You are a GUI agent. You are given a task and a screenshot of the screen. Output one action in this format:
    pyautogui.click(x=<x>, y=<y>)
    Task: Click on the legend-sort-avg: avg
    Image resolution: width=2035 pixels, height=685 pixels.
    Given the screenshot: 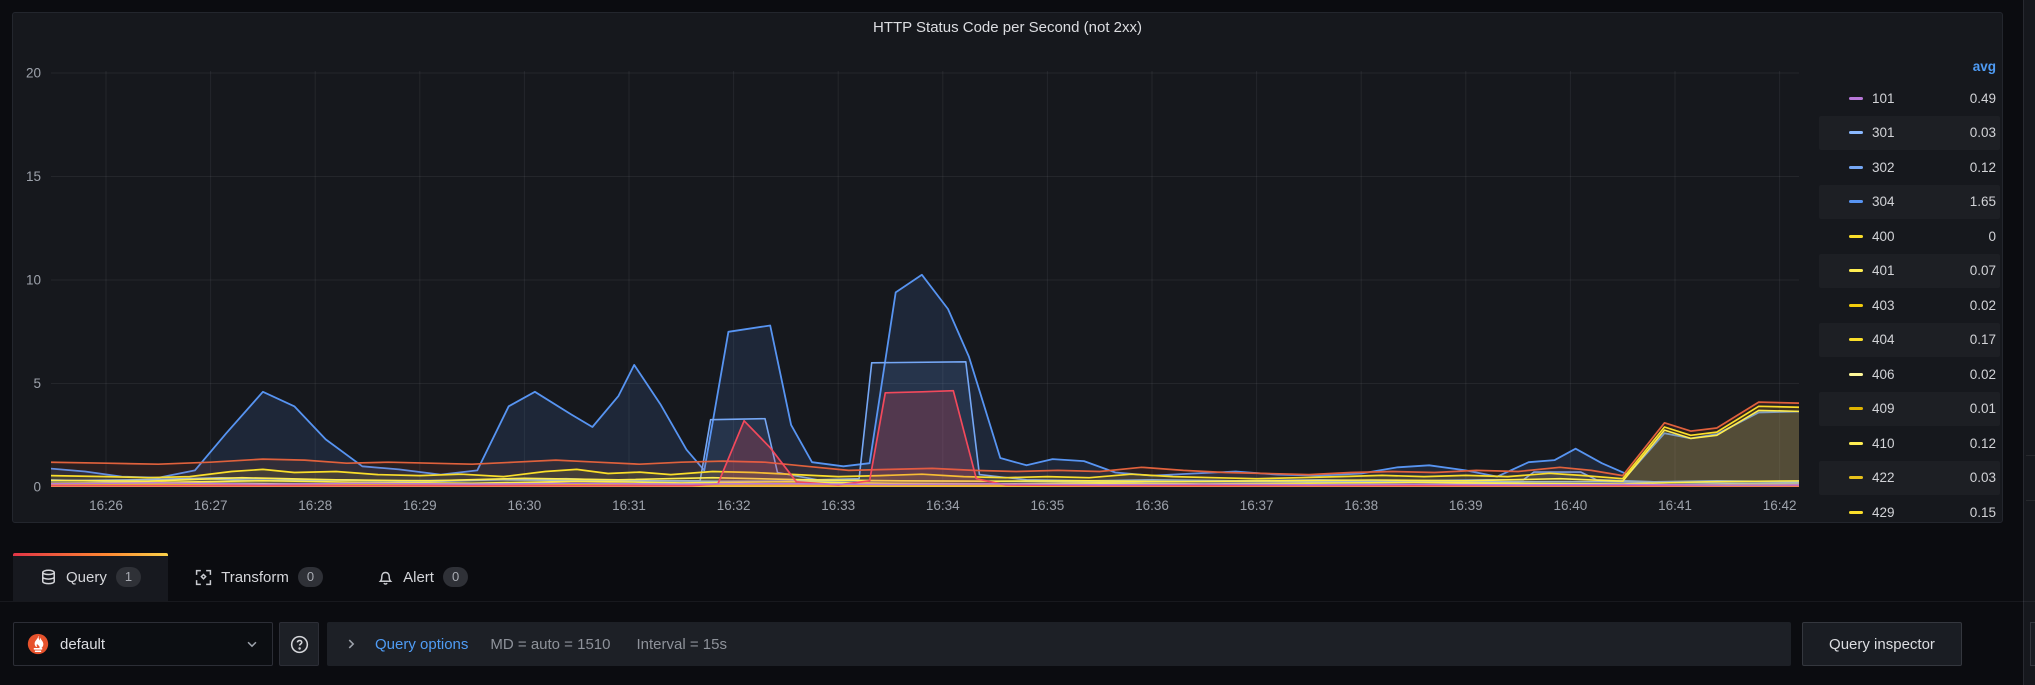 What is the action you would take?
    pyautogui.click(x=1984, y=66)
    